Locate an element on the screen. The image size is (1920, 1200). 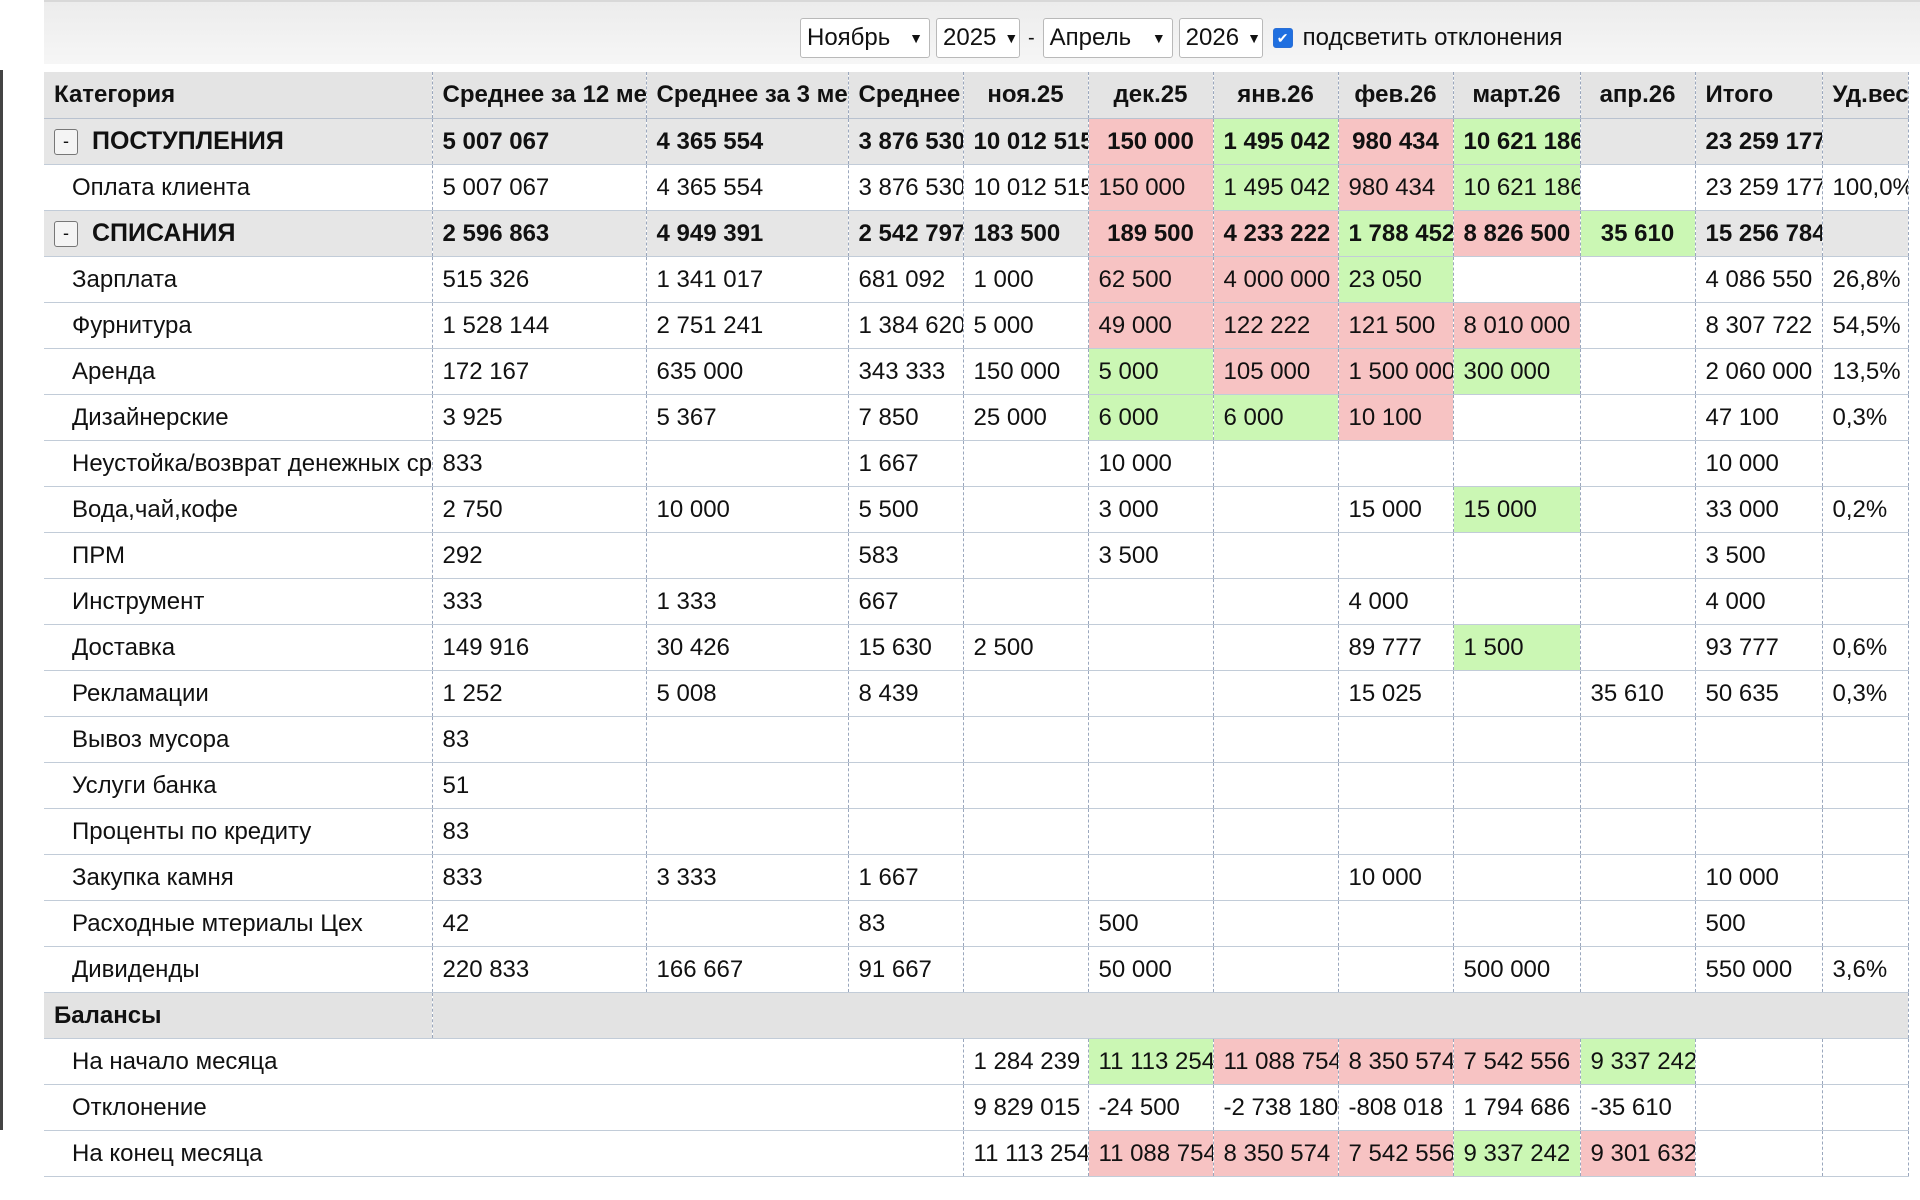
highlight-deviations-checkbox: ✔ is located at coordinates (1282, 38).